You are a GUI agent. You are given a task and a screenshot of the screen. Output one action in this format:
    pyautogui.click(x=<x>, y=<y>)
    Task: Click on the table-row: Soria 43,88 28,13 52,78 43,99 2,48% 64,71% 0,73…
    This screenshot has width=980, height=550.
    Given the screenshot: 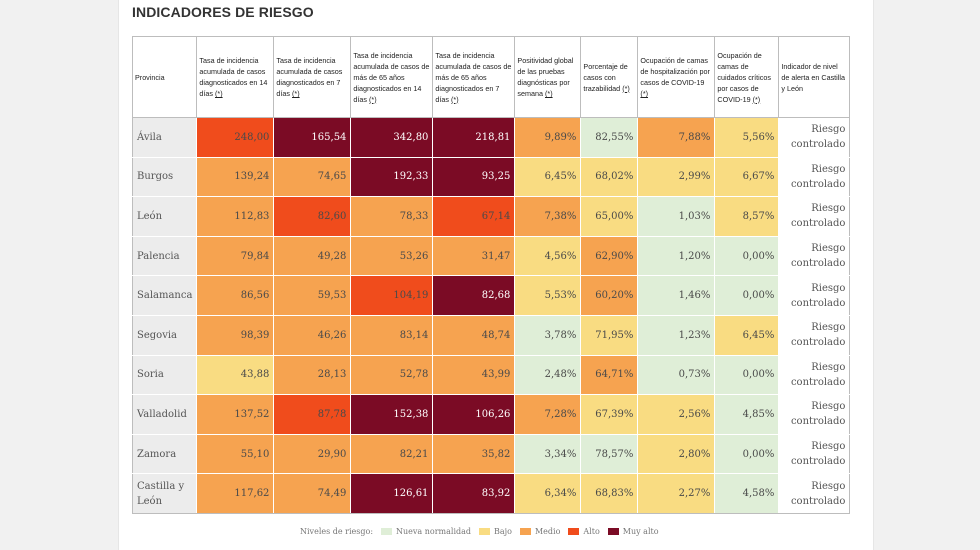 What is the action you would take?
    pyautogui.click(x=491, y=375)
    